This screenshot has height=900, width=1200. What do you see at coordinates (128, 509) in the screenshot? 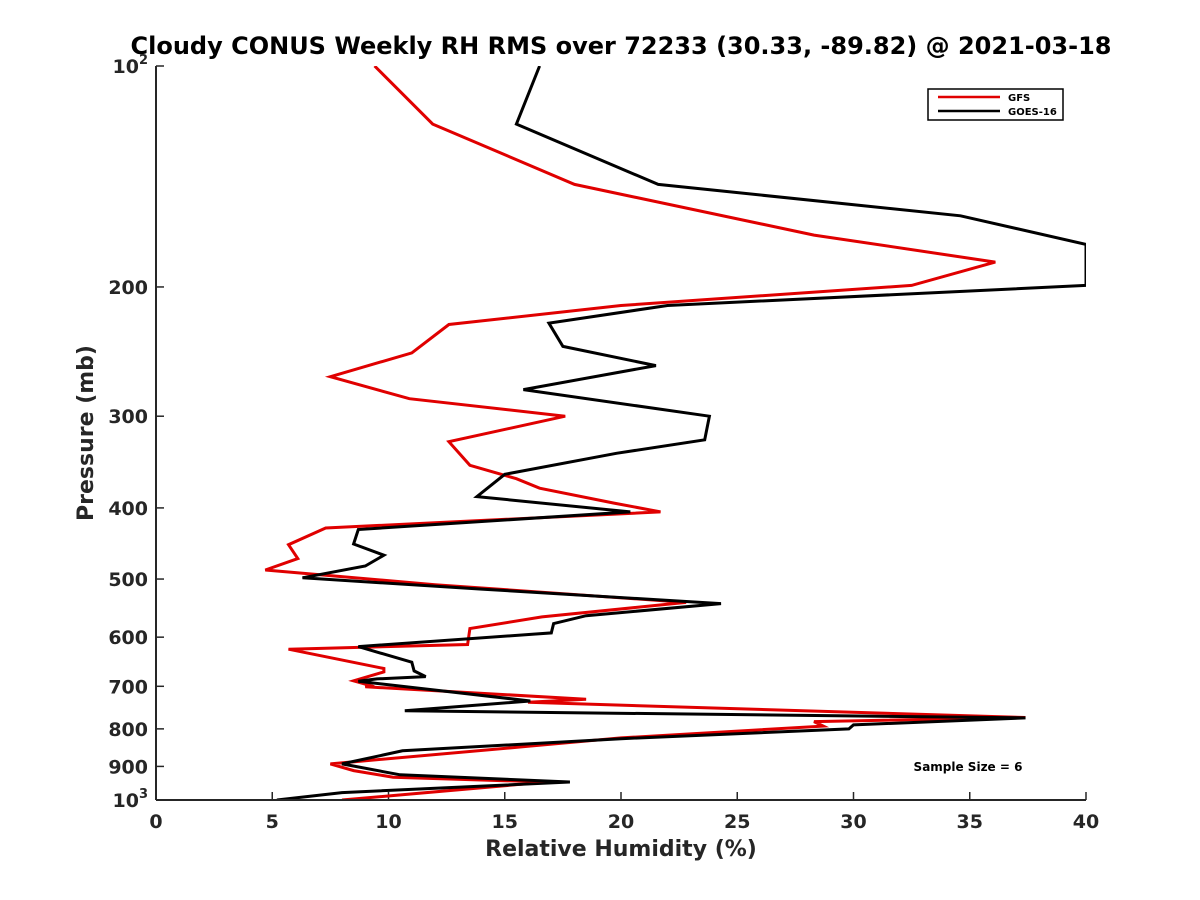
I see `y-tick-label: 400` at bounding box center [128, 509].